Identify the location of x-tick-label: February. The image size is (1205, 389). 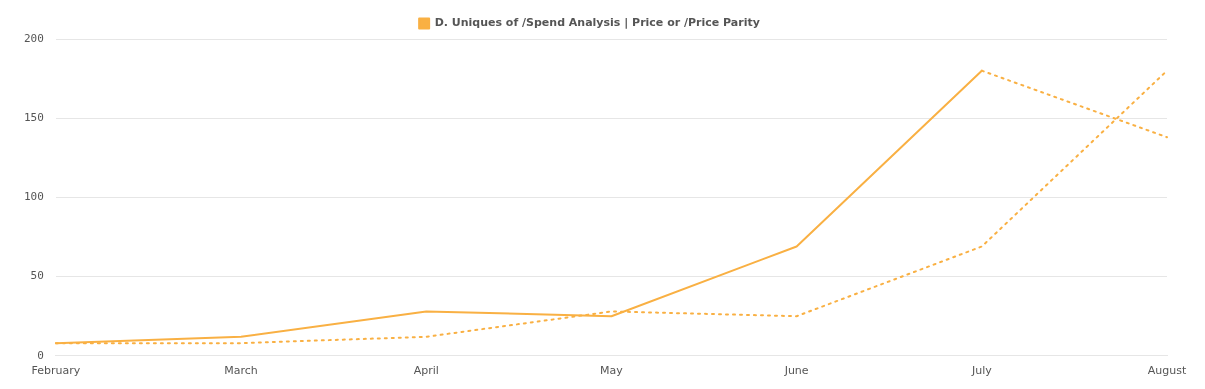
(56, 371).